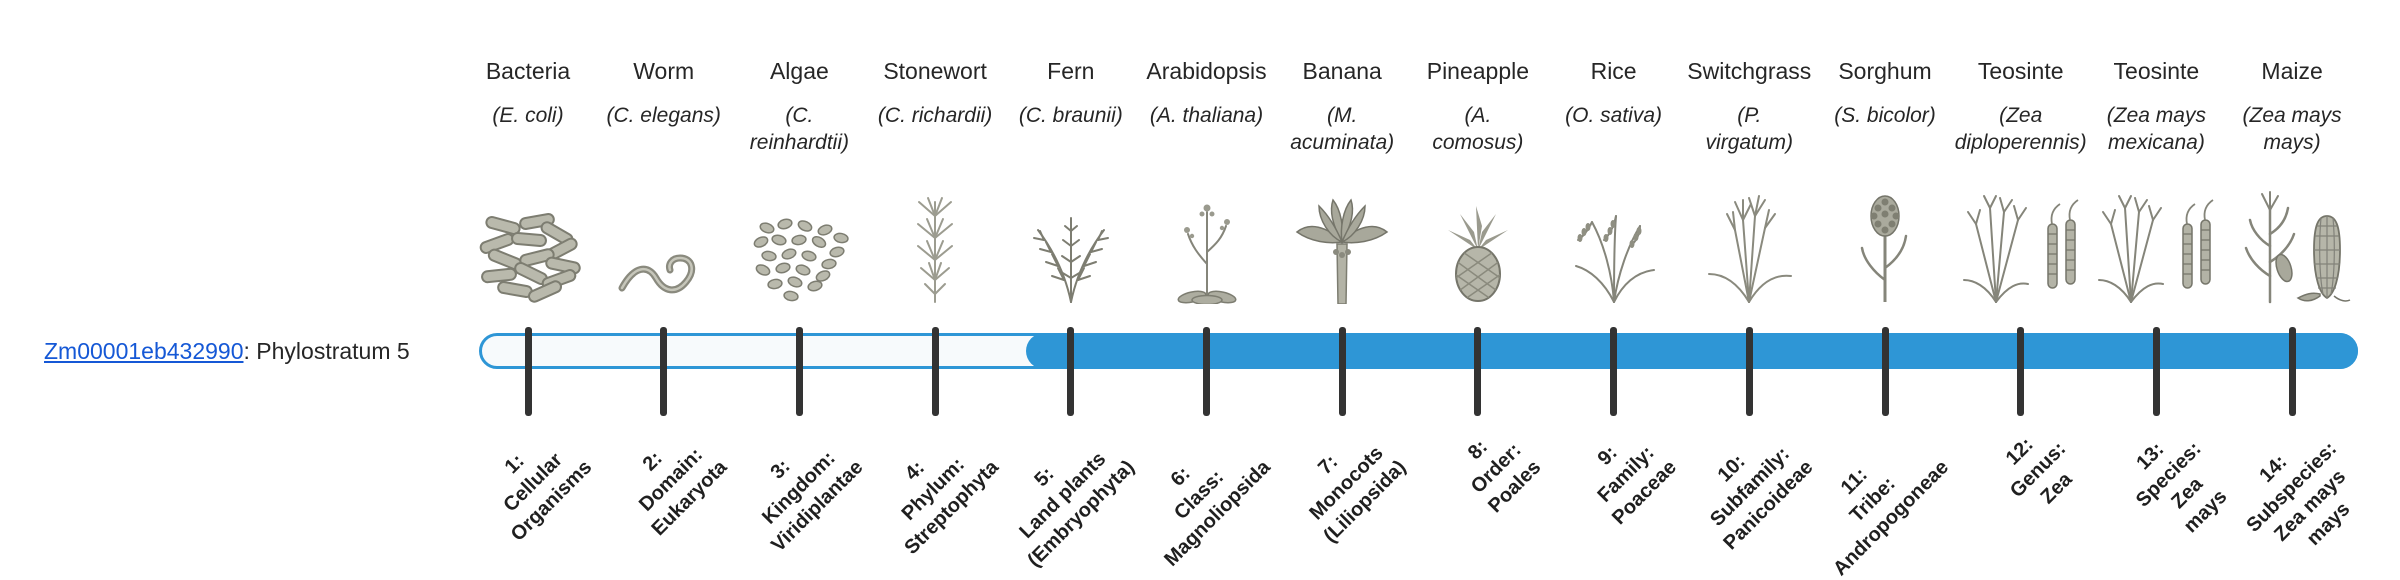 Image resolution: width=2400 pixels, height=580 pixels. What do you see at coordinates (1749, 240) in the screenshot?
I see `switchgrass-icon` at bounding box center [1749, 240].